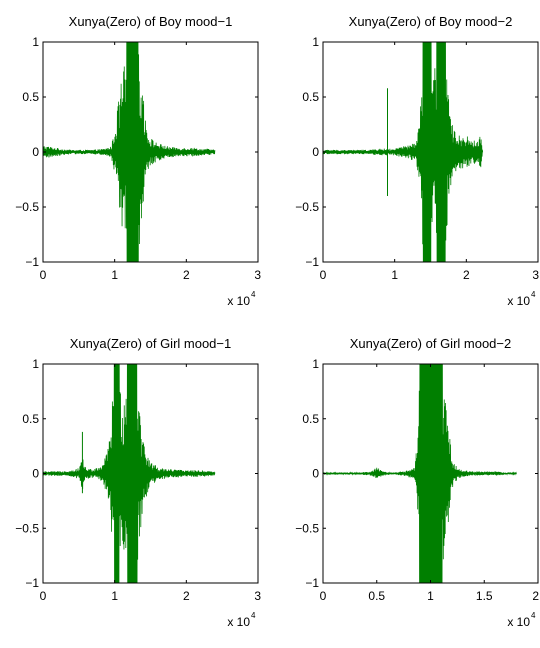 The image size is (540, 648). I want to click on x-tick-label: 1.5, so click(484, 596).